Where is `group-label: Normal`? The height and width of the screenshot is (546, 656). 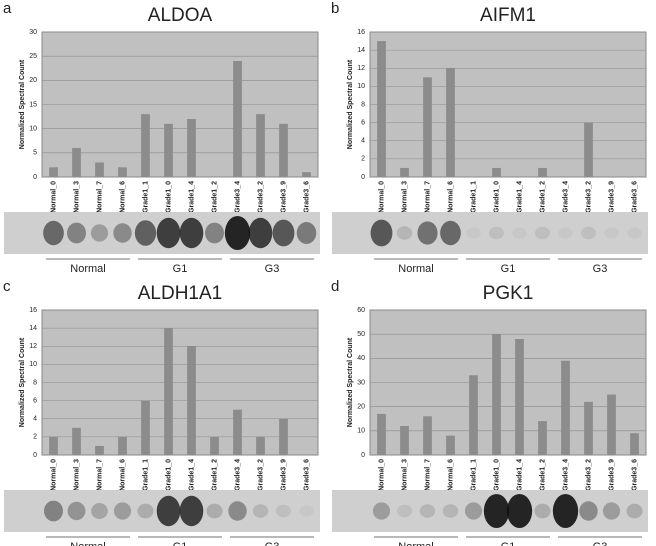
group-label: Normal is located at coordinates (87, 543).